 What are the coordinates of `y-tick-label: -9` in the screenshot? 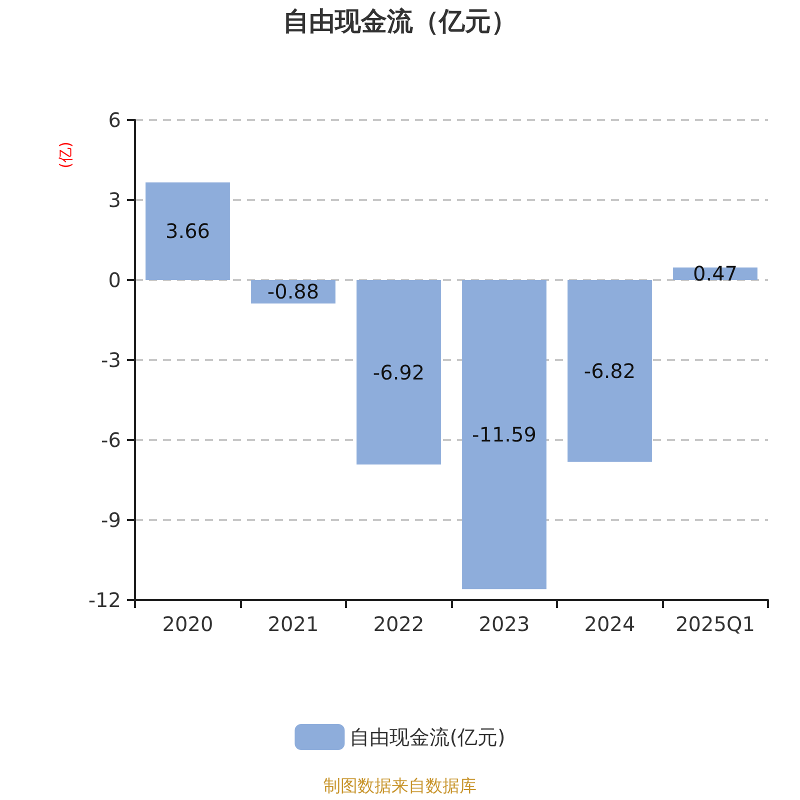 It's located at (111, 520).